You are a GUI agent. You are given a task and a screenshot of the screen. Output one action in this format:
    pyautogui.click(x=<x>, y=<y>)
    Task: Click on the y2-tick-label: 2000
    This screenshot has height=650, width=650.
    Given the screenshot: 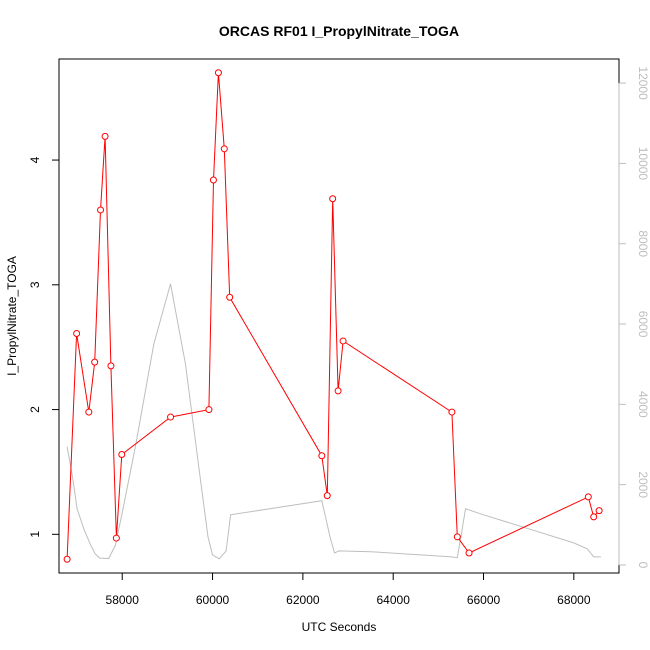 What is the action you would take?
    pyautogui.click(x=643, y=484)
    